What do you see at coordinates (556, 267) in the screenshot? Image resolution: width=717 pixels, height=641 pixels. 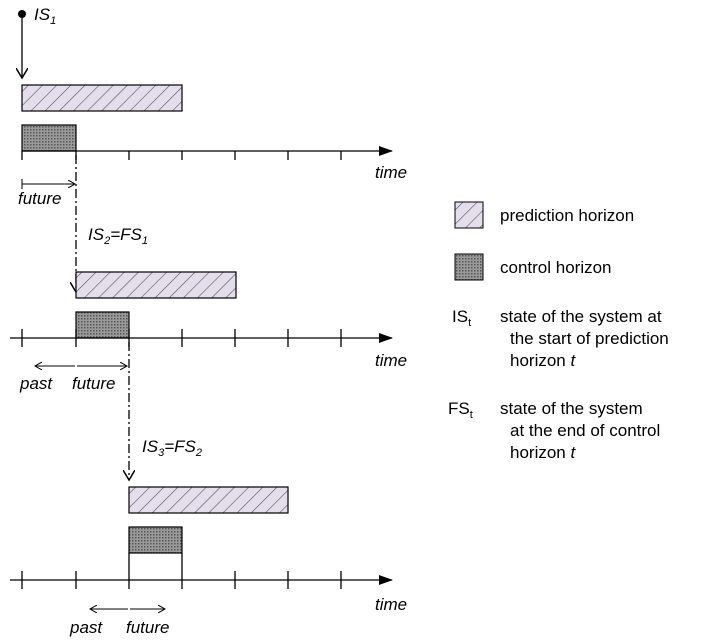 I see `legend-label: control horizon` at bounding box center [556, 267].